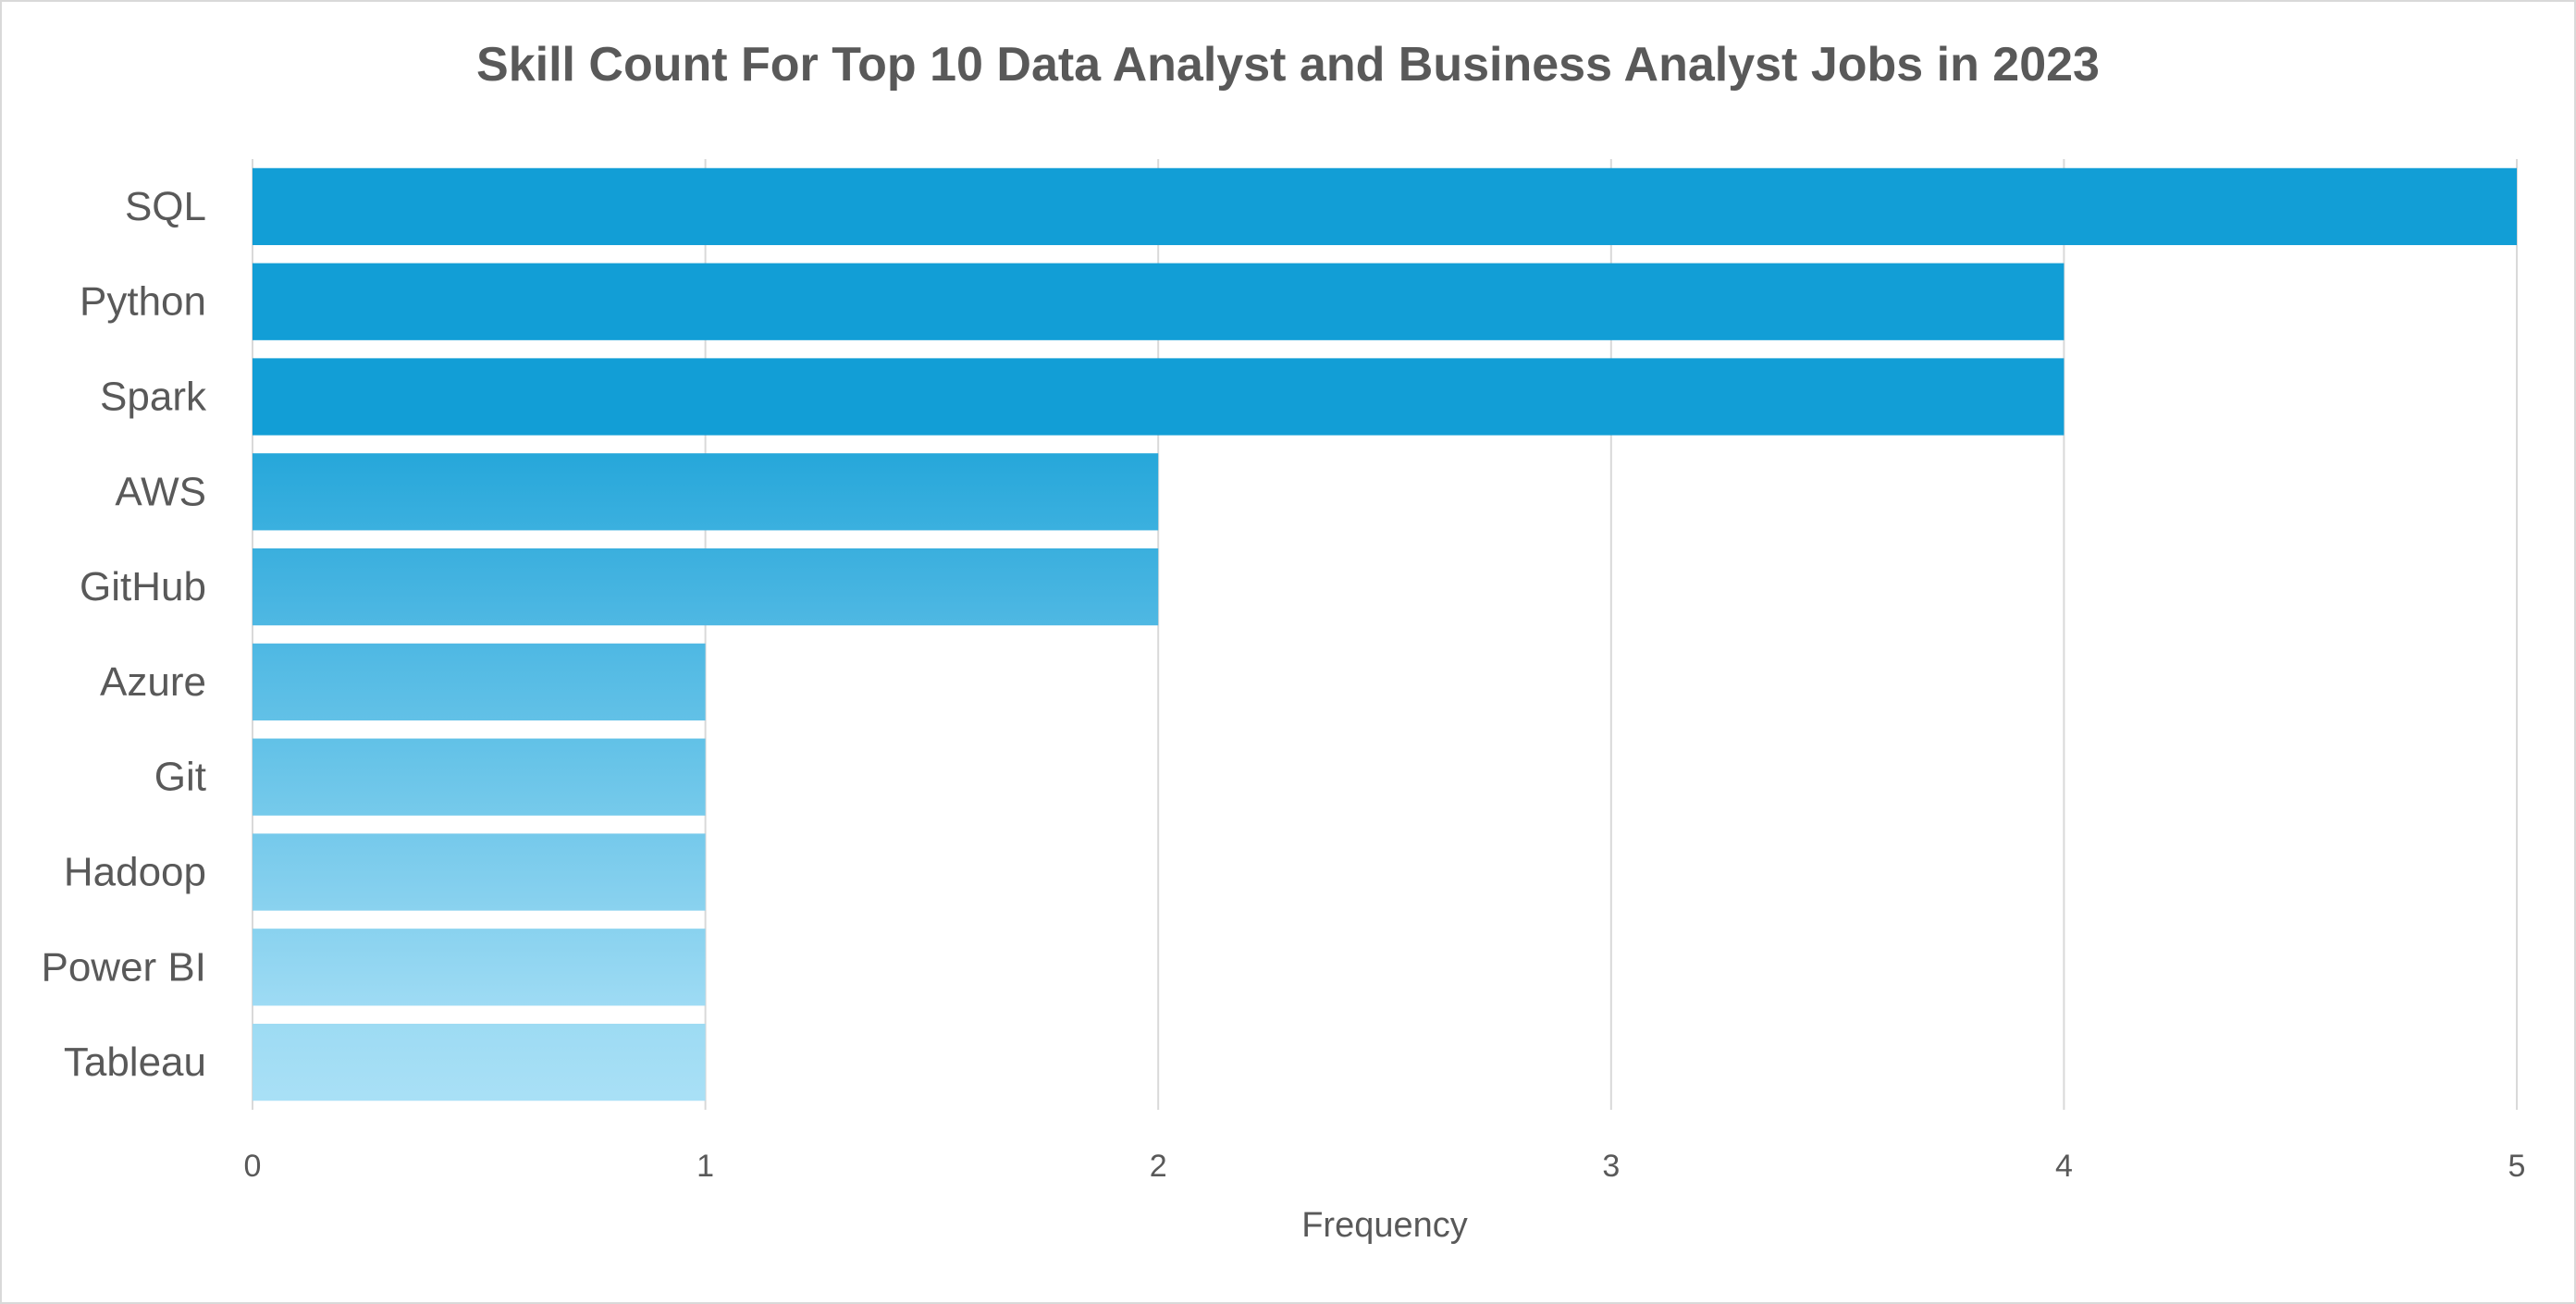 This screenshot has height=1304, width=2576. Describe the element at coordinates (1385, 1167) in the screenshot. I see `x-tick-labels: 0 1 2 3 4 5` at that location.